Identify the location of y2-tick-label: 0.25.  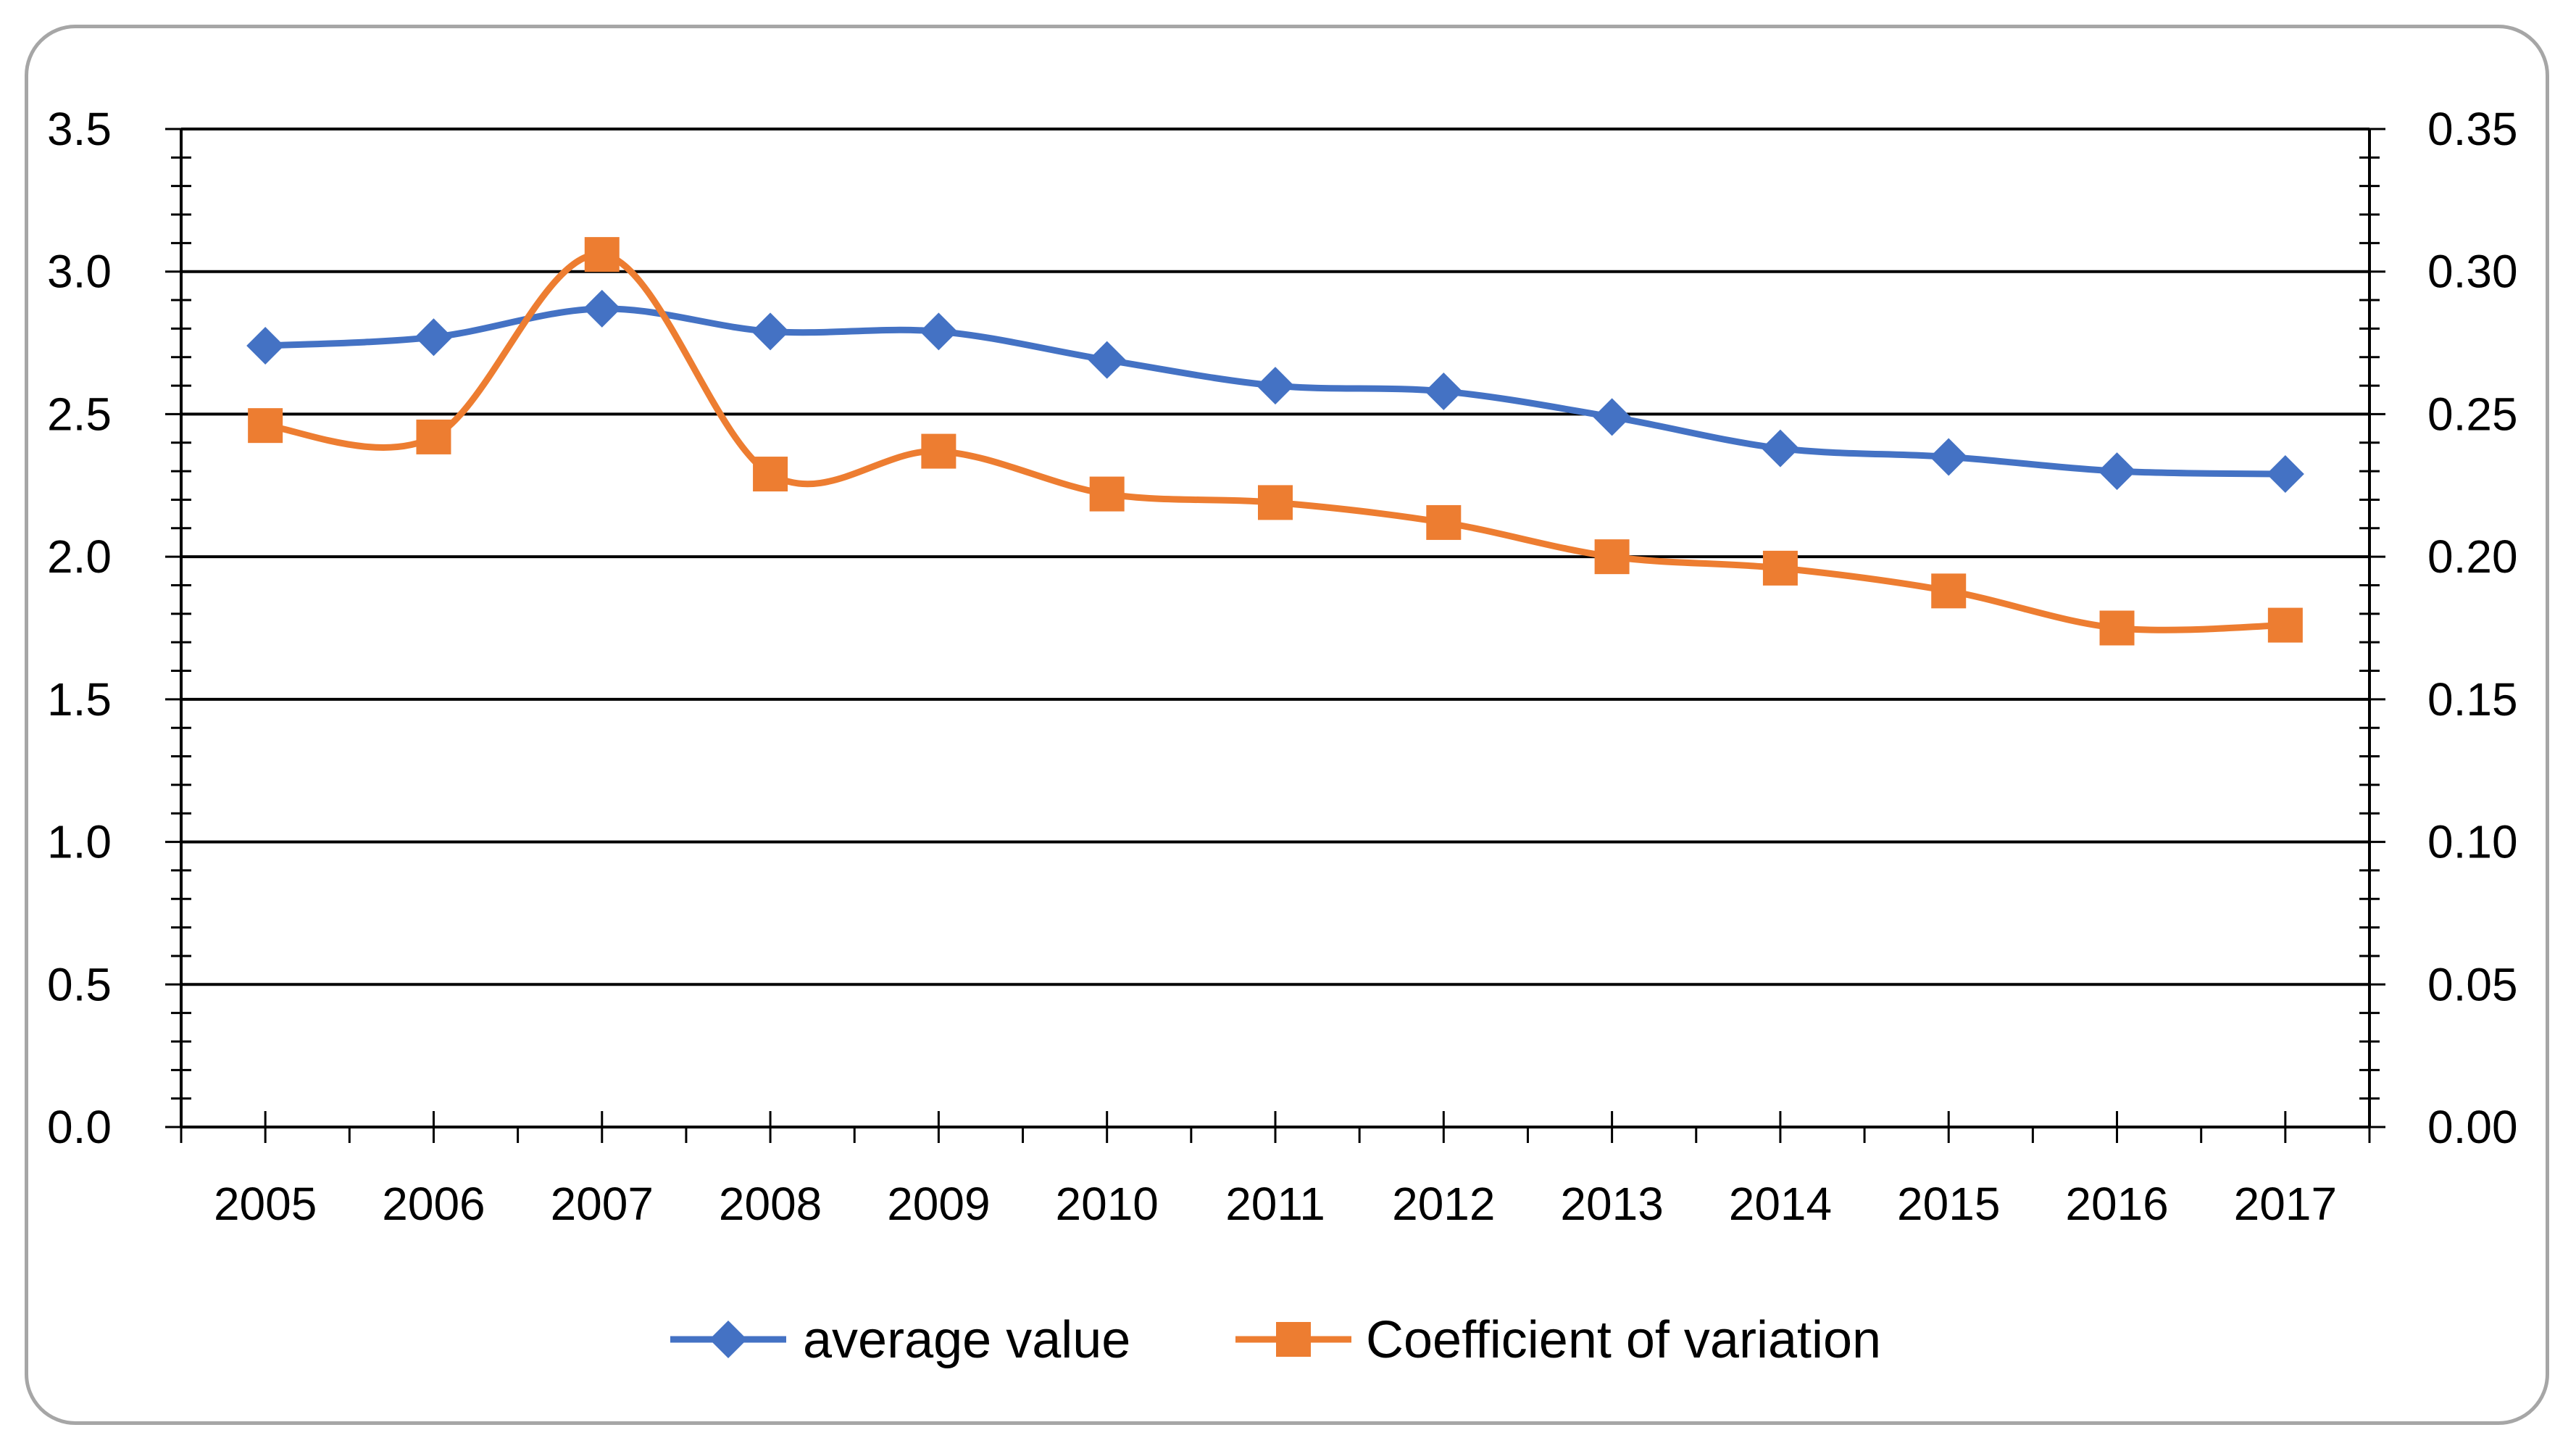
(2472, 414).